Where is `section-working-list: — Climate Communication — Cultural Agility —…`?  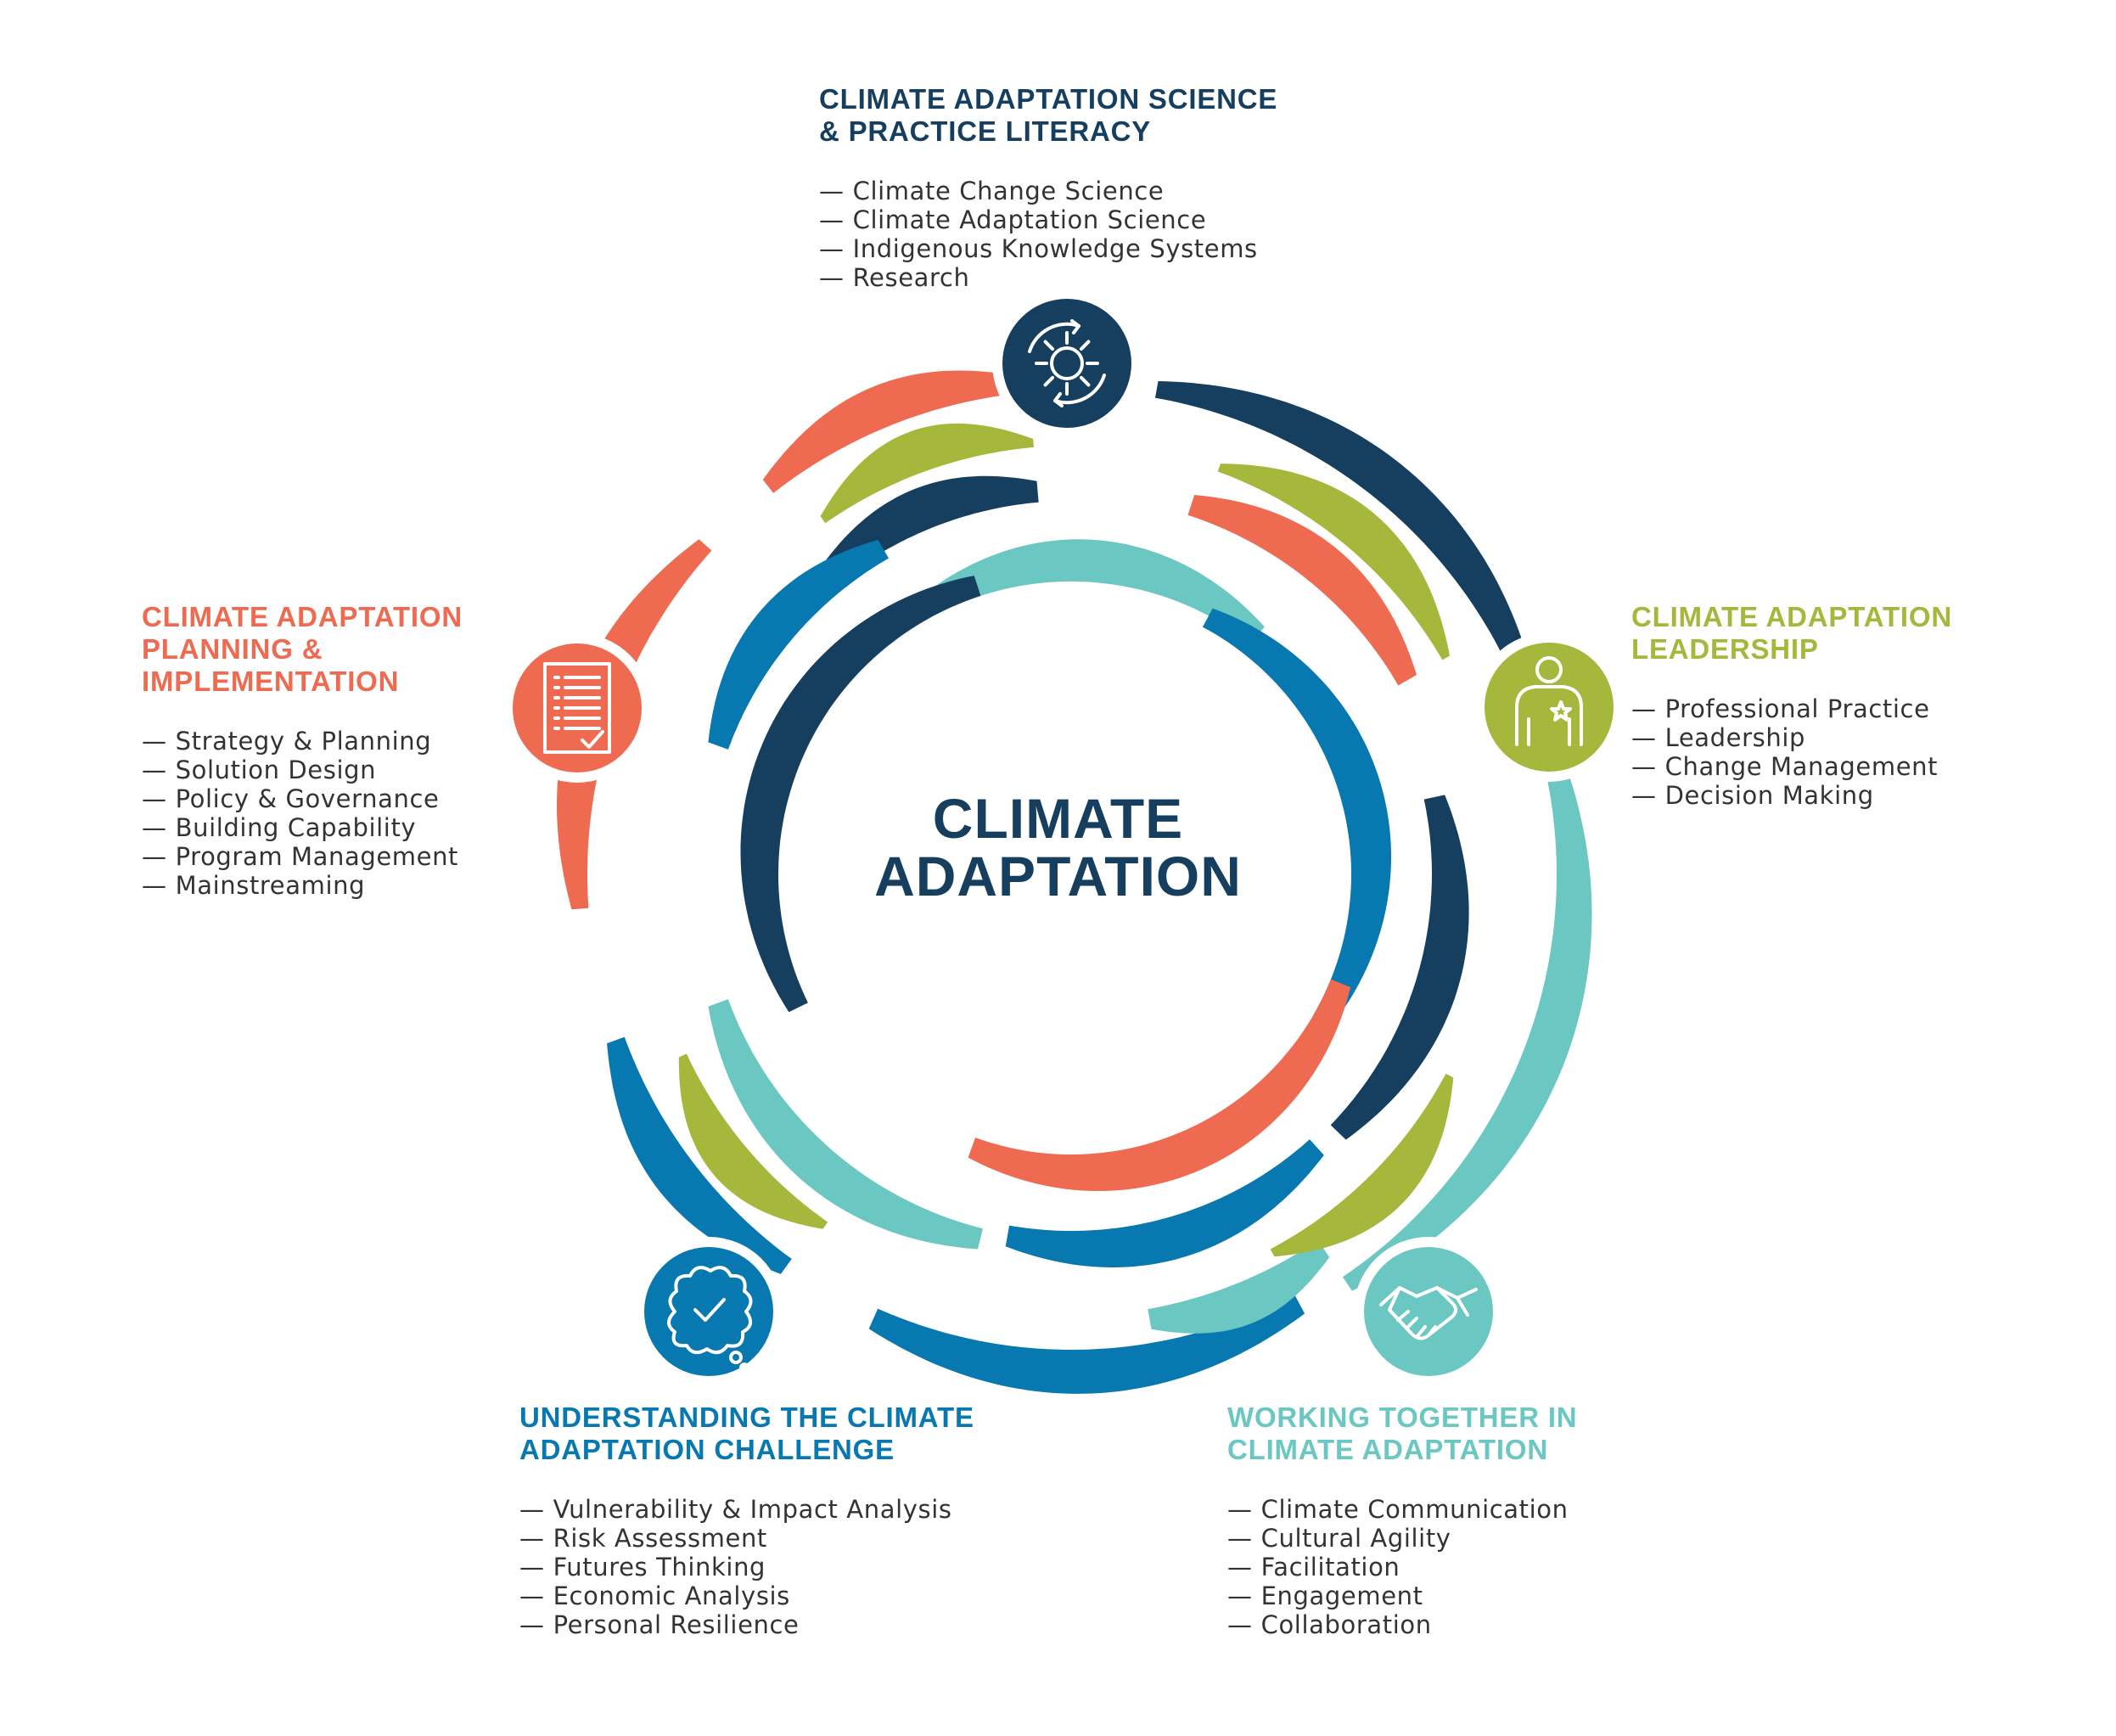 section-working-list: — Climate Communication — Cultural Agility —… is located at coordinates (1402, 1567).